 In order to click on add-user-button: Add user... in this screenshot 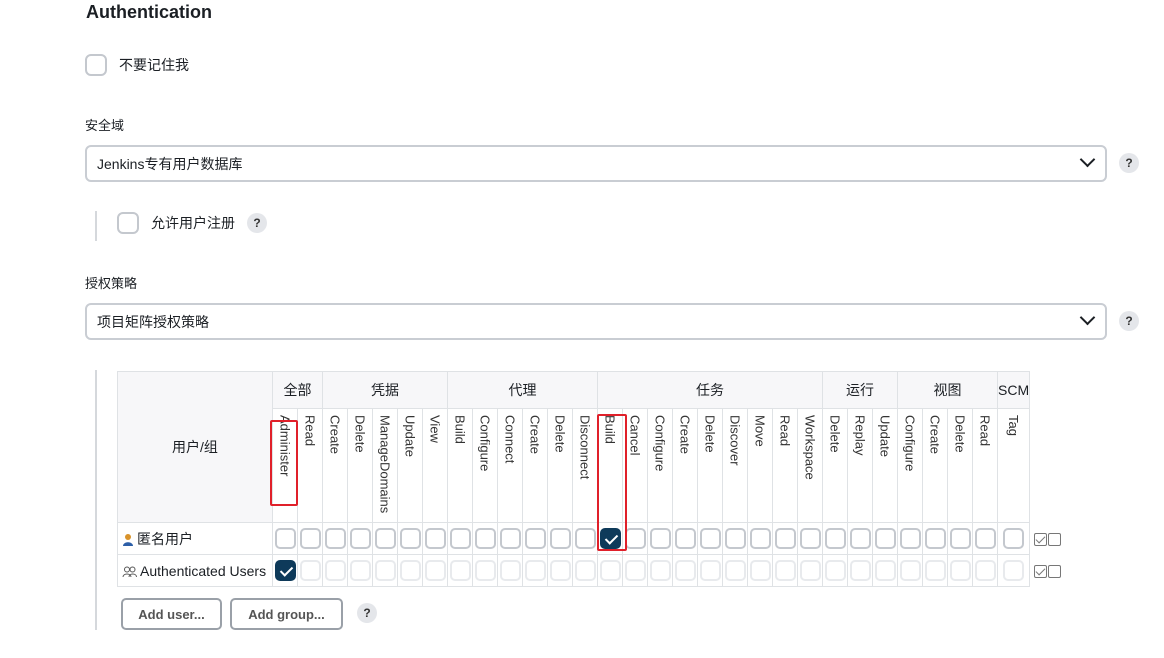, I will do `click(171, 614)`.